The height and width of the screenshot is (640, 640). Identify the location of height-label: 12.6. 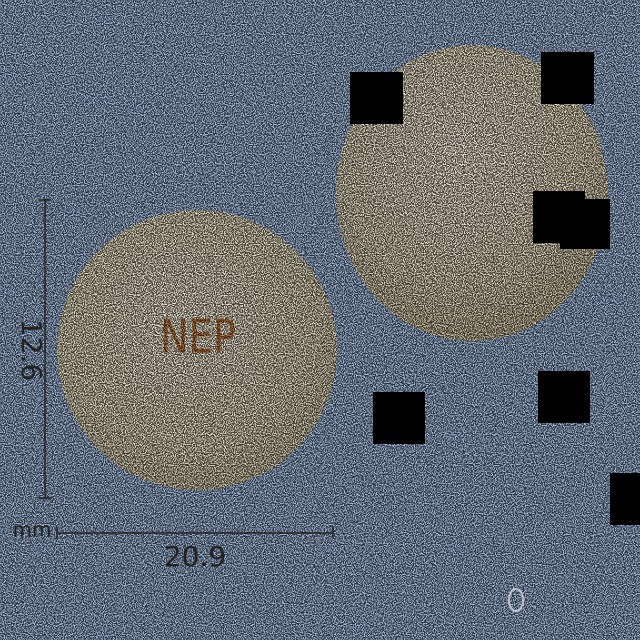
(31, 350).